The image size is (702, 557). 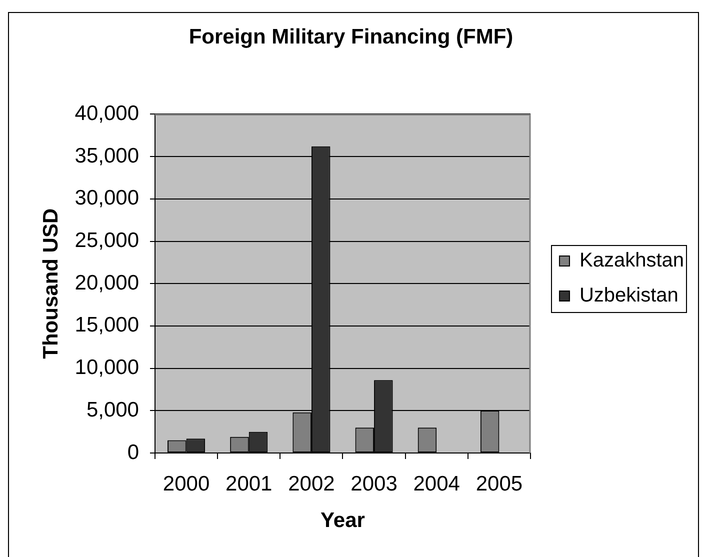 I want to click on y-tick-label: 40,000, so click(x=106, y=113).